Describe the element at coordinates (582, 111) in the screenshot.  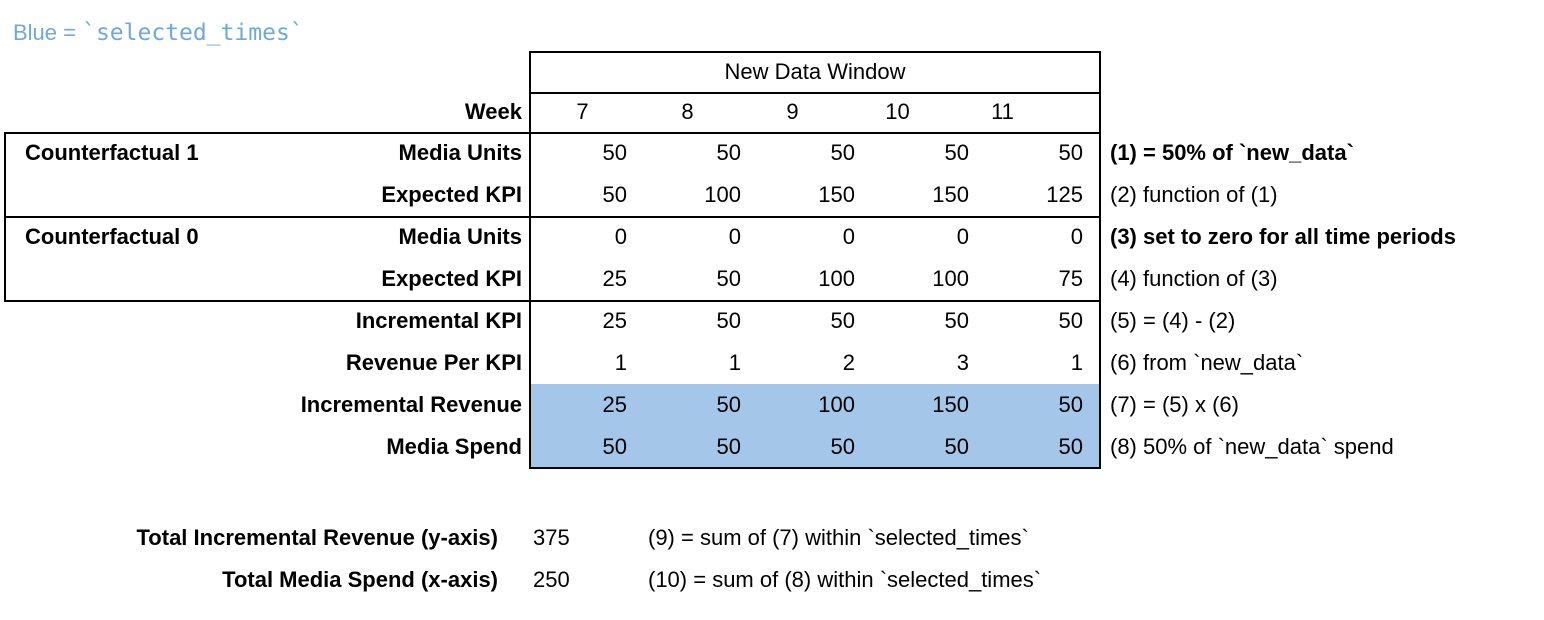
I see `week-cell: 7` at that location.